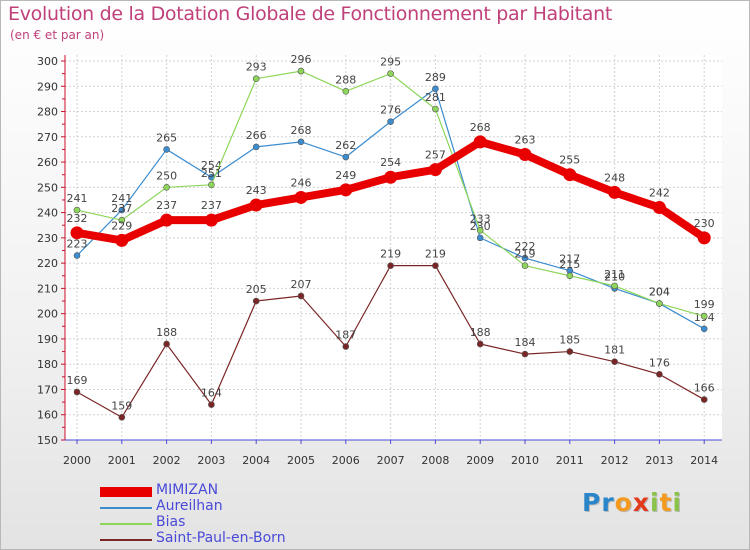  What do you see at coordinates (623, 502) in the screenshot?
I see `logo-letter: o` at bounding box center [623, 502].